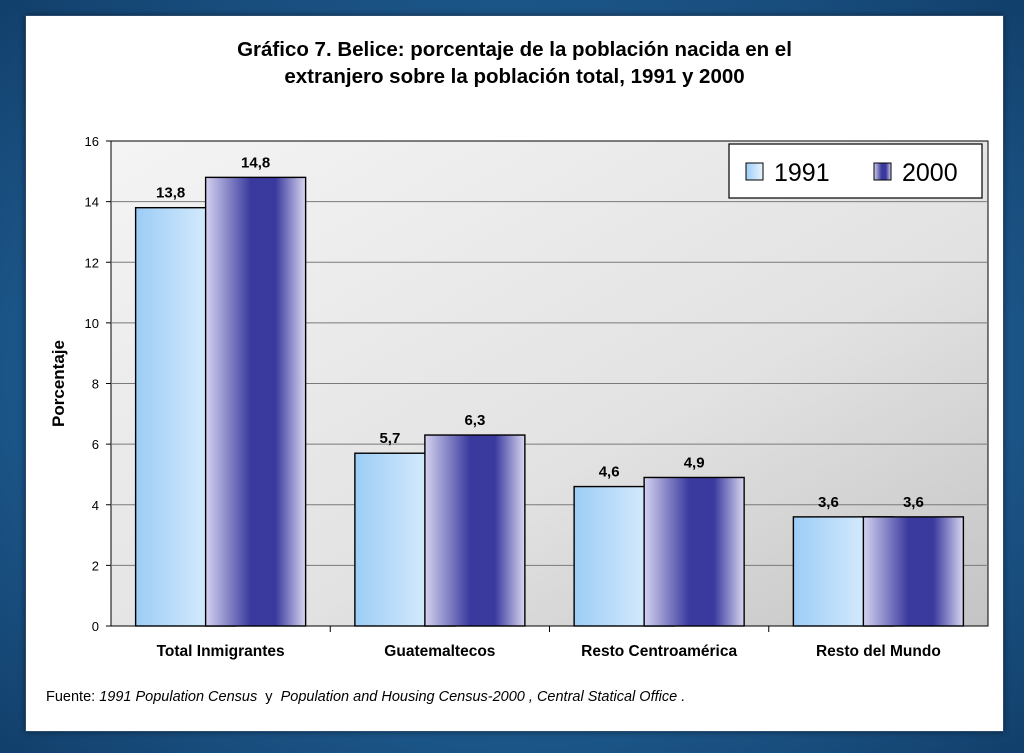  I want to click on y-tick-label: 12, so click(92, 262).